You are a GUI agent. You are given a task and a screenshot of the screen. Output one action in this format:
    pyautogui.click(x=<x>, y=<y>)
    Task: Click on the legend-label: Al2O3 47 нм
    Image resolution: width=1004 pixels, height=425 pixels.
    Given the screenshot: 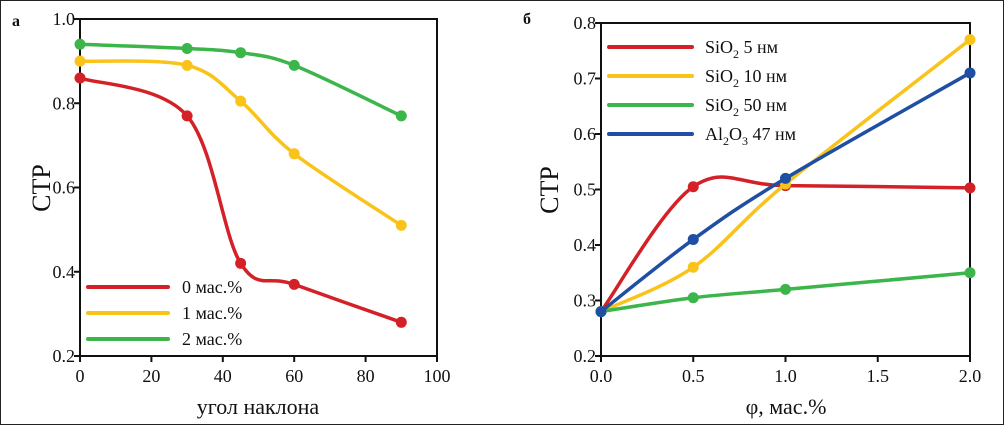 What is the action you would take?
    pyautogui.click(x=750, y=136)
    